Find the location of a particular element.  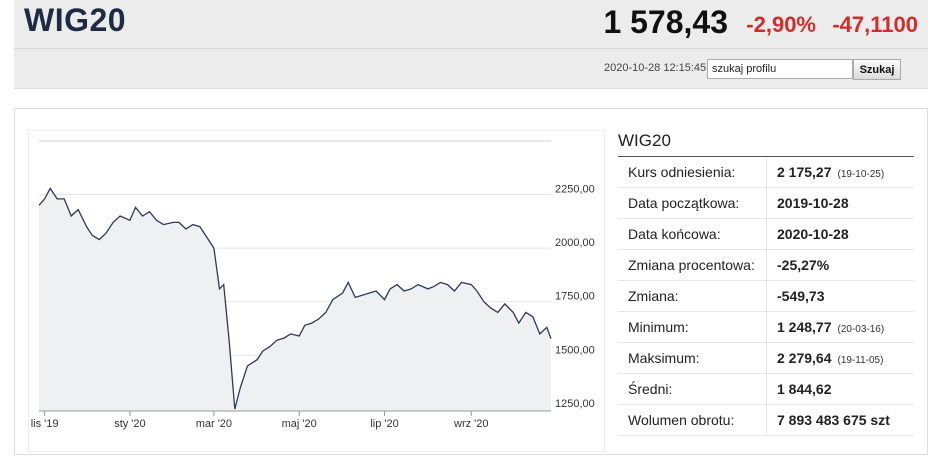

info-value-text: 7 893 483 675 szt is located at coordinates (833, 420).